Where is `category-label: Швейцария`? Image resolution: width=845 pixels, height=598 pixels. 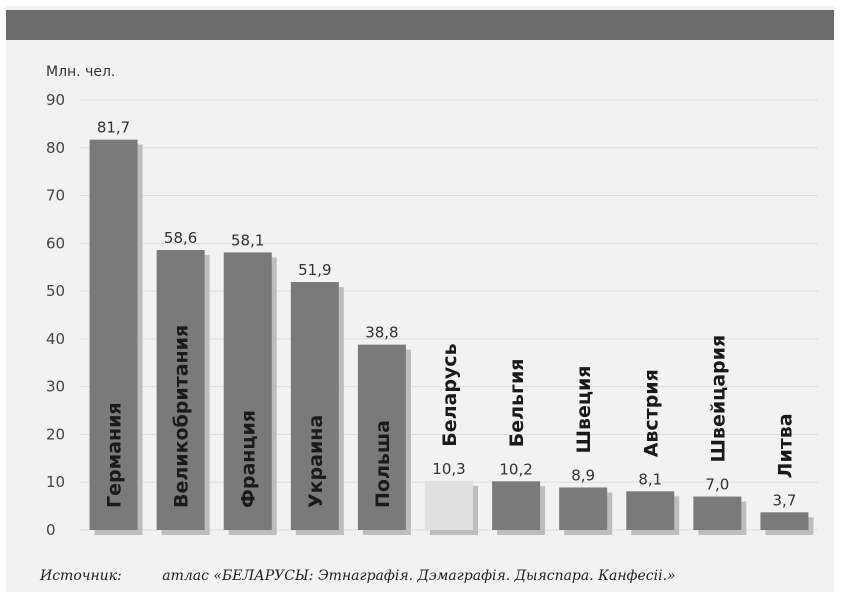 category-label: Швейцария is located at coordinates (718, 399).